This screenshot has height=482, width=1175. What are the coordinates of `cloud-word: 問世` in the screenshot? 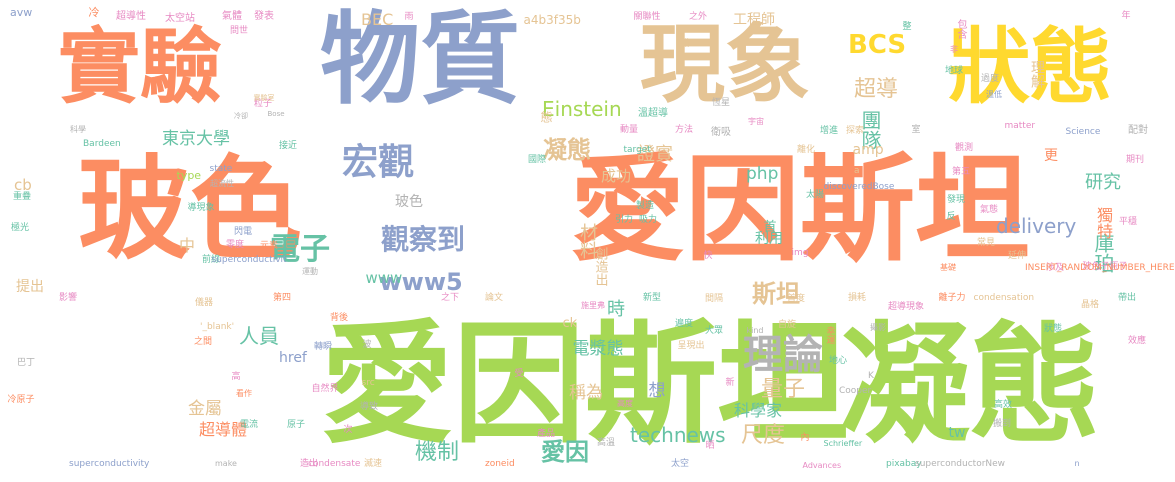 It's located at (239, 30).